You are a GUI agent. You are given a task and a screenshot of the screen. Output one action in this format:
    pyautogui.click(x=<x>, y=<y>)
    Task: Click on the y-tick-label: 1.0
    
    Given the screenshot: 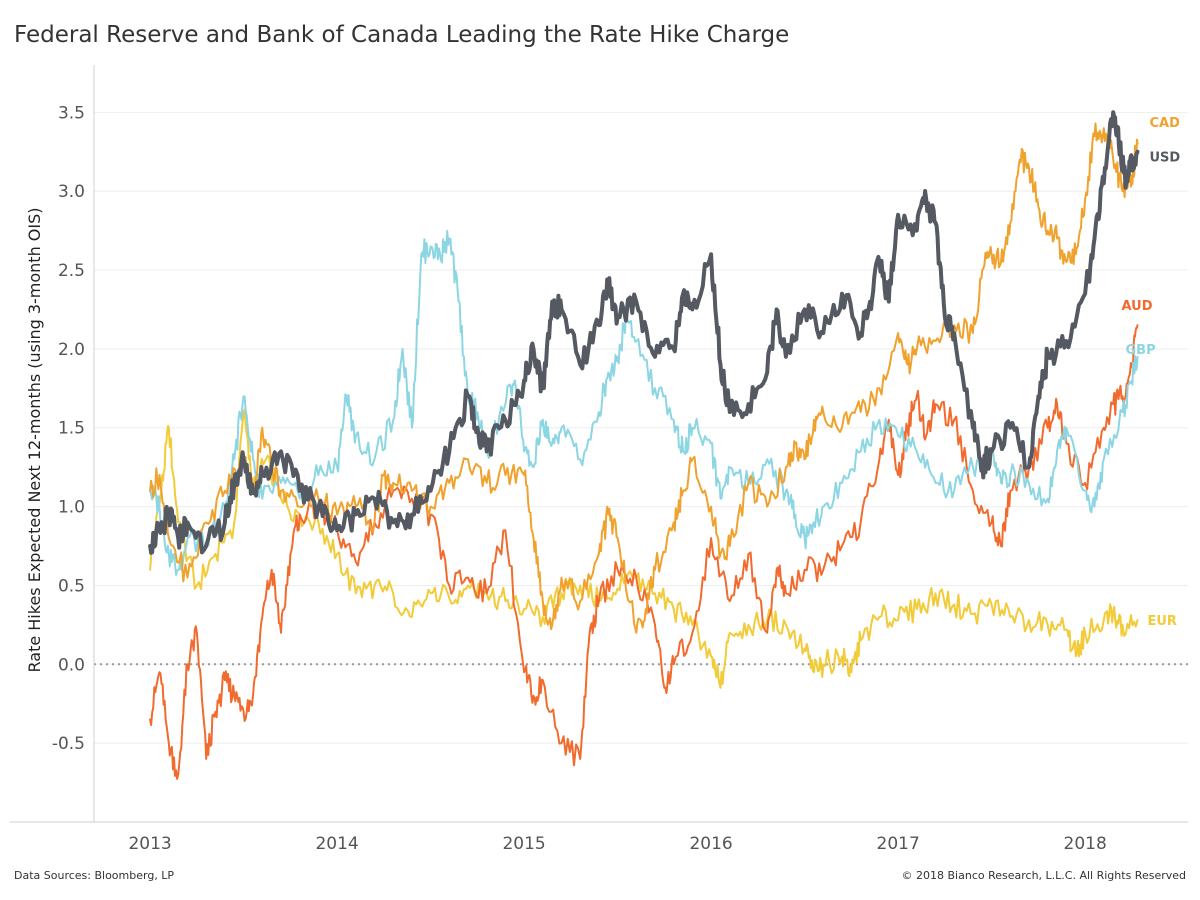 What is the action you would take?
    pyautogui.click(x=71, y=508)
    